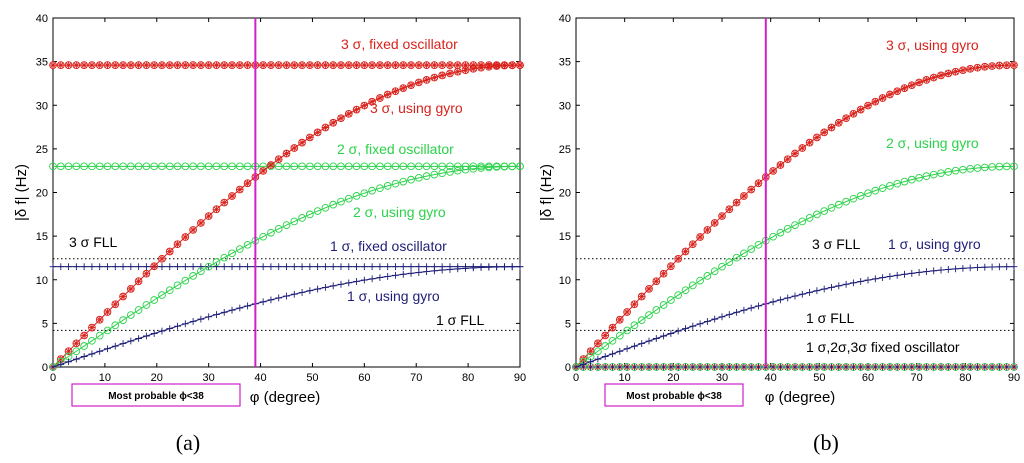 Image resolution: width=1024 pixels, height=463 pixels. I want to click on y-tick-label: 10, so click(565, 281).